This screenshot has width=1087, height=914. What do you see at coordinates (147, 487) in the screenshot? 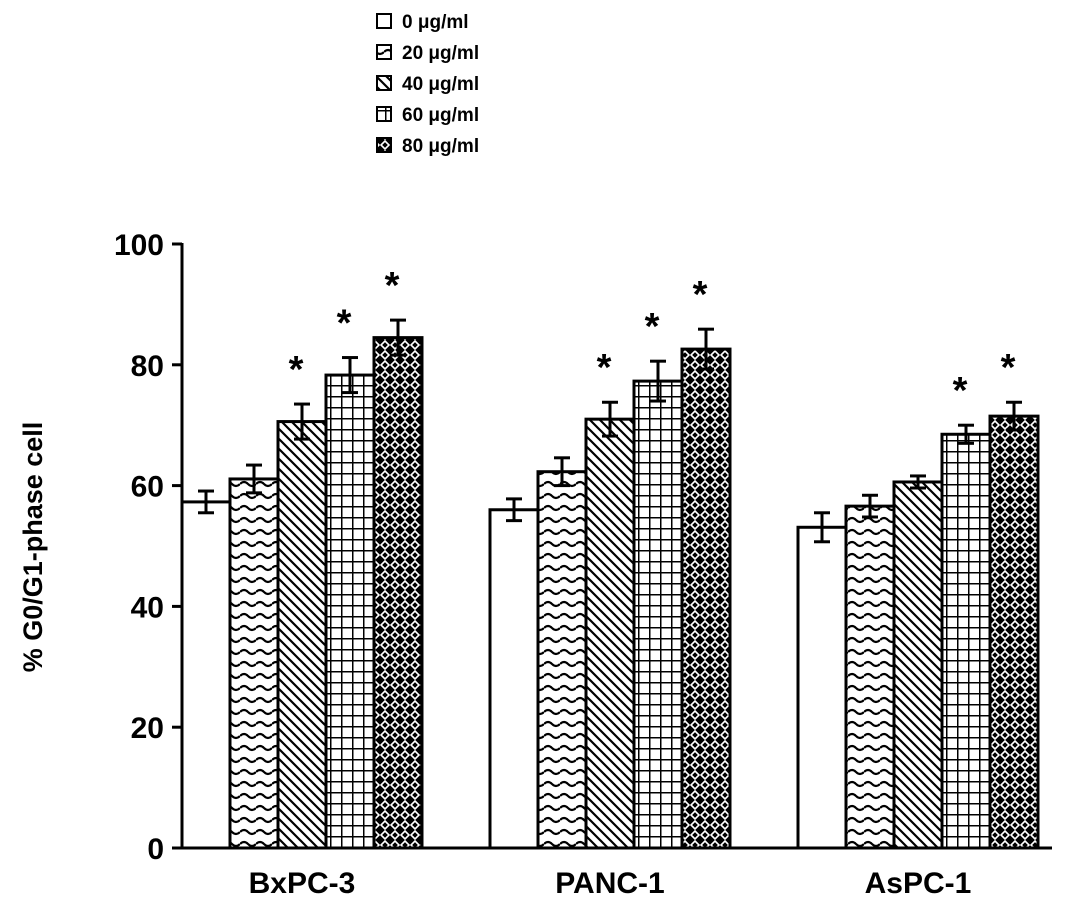
I see `y-tick-label: 60` at bounding box center [147, 487].